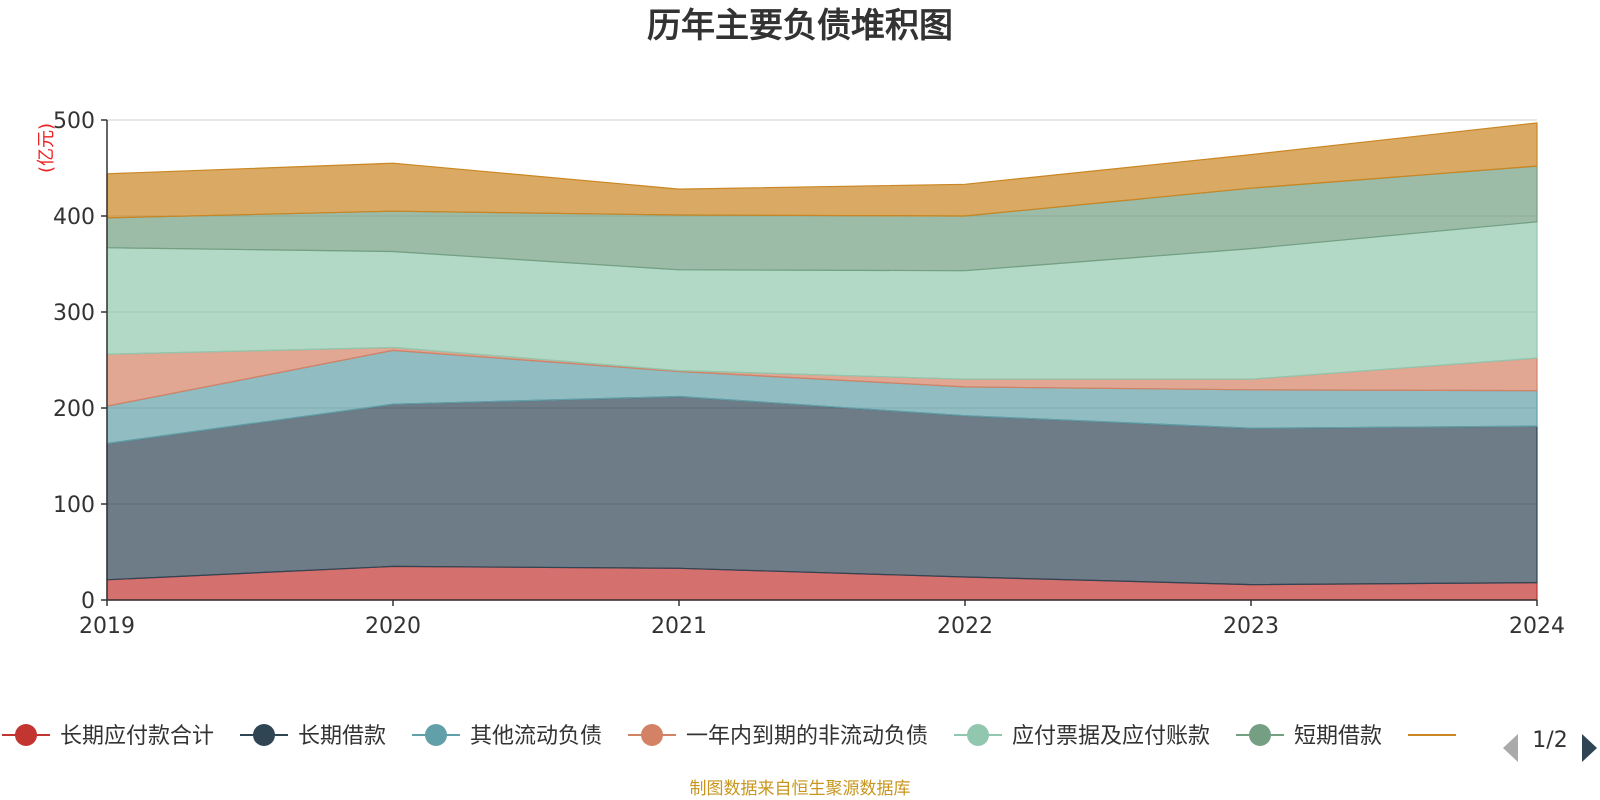 This screenshot has height=800, width=1600. What do you see at coordinates (1338, 736) in the screenshot?
I see `legend-label: 短期借款` at bounding box center [1338, 736].